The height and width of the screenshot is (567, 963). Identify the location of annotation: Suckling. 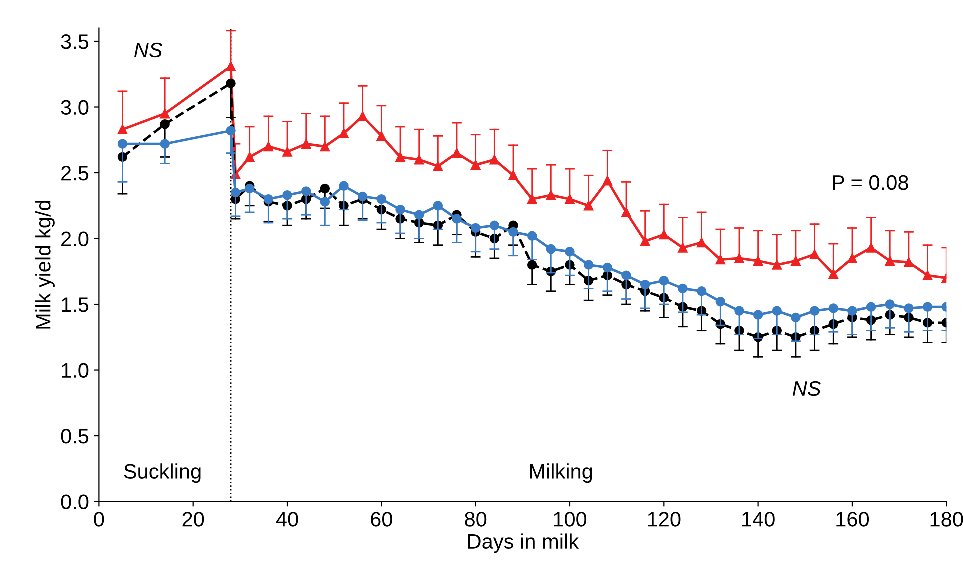
(162, 474).